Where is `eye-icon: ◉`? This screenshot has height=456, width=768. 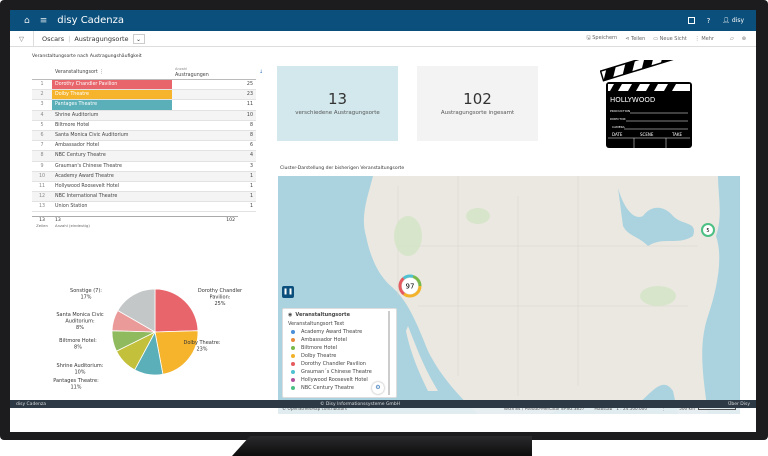 eye-icon: ◉ is located at coordinates (290, 315).